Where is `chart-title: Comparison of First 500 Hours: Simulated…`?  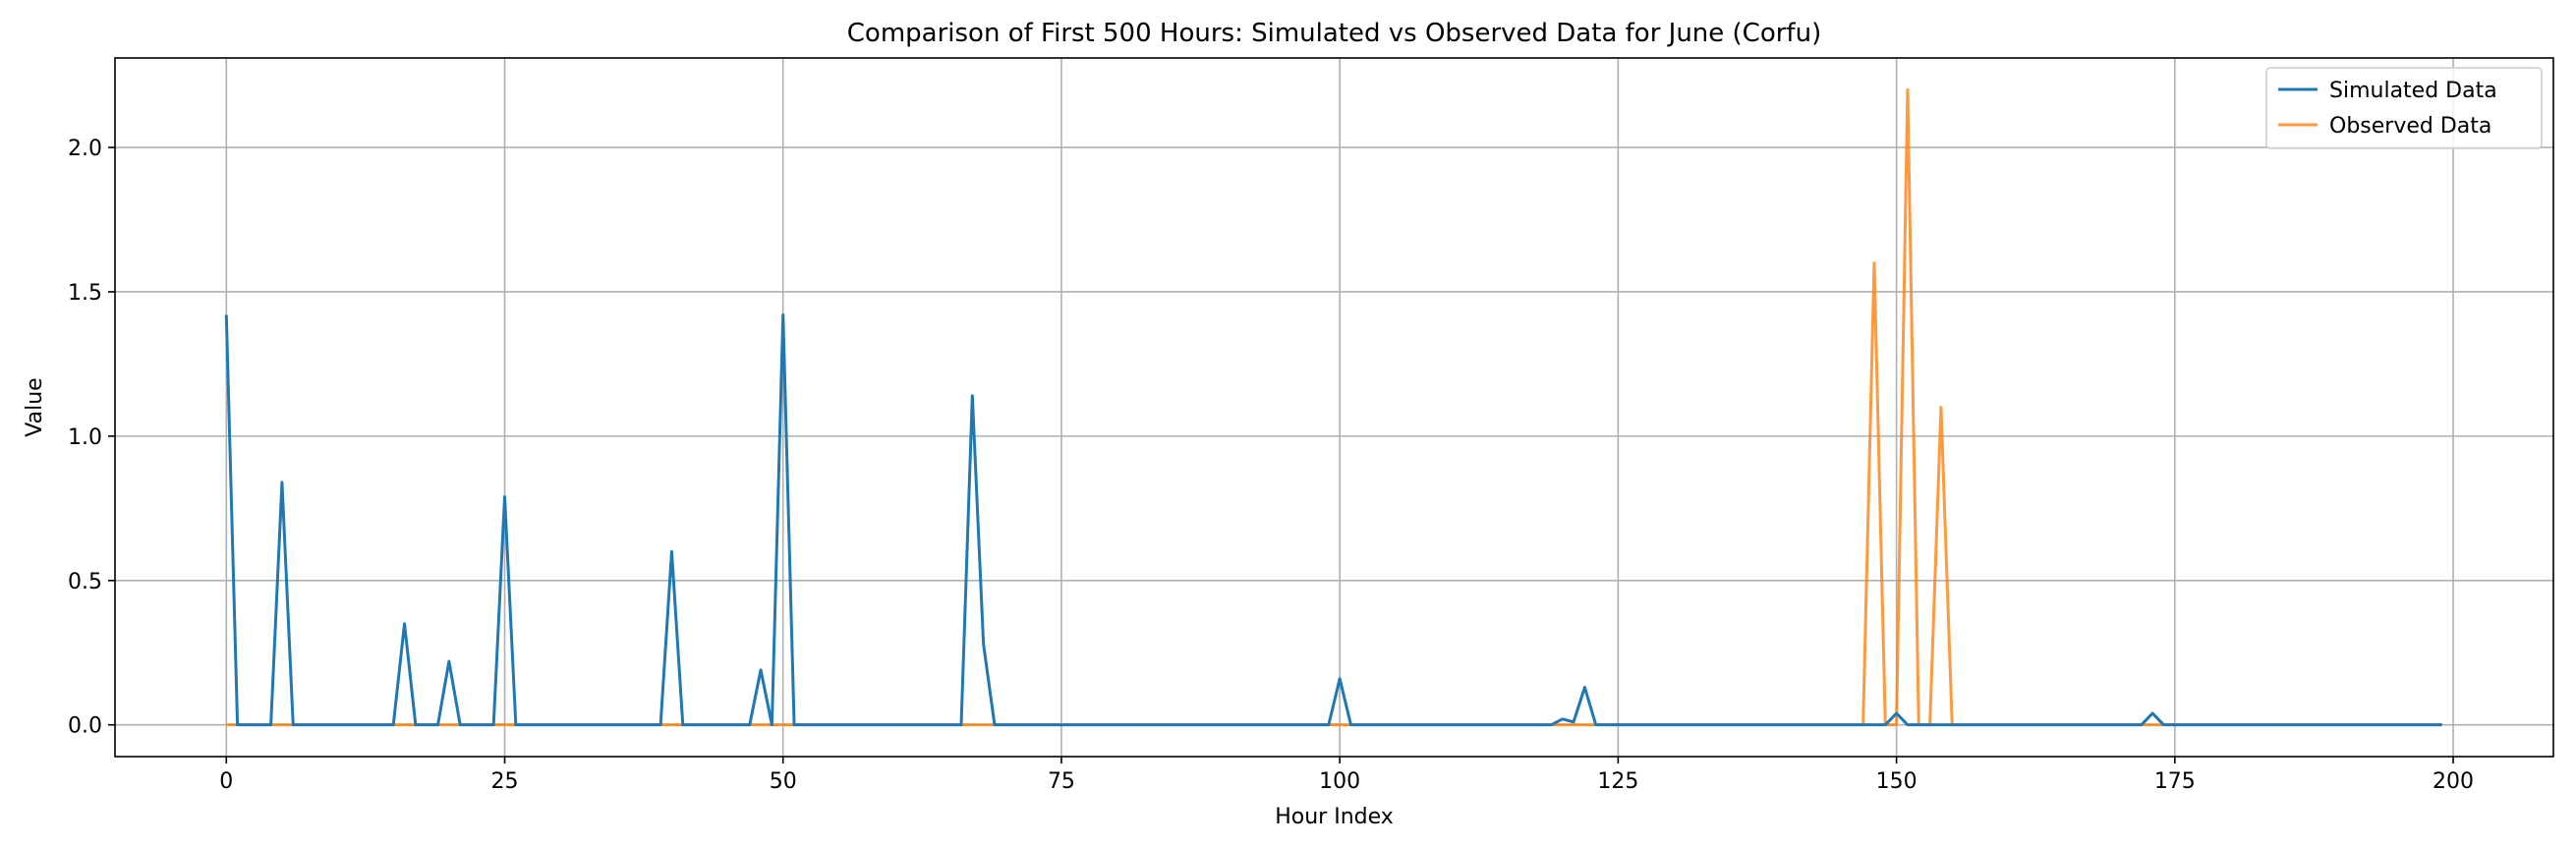
chart-title: Comparison of First 500 Hours: Simulated… is located at coordinates (1334, 33).